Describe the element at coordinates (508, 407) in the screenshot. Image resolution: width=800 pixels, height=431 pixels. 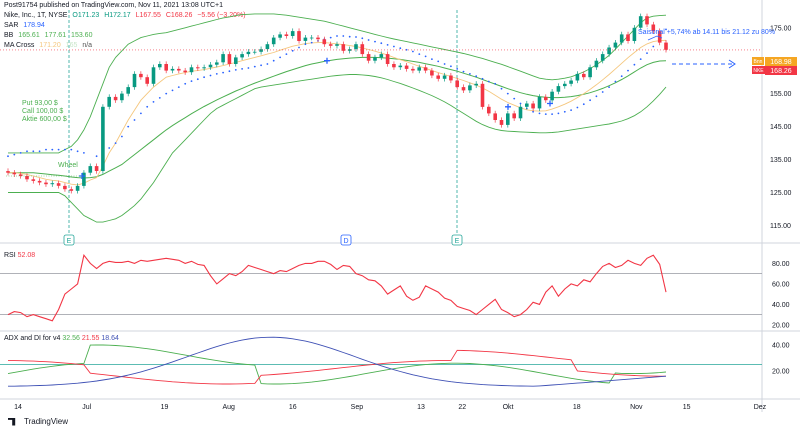
I see `x-tick-label: Okt` at that location.